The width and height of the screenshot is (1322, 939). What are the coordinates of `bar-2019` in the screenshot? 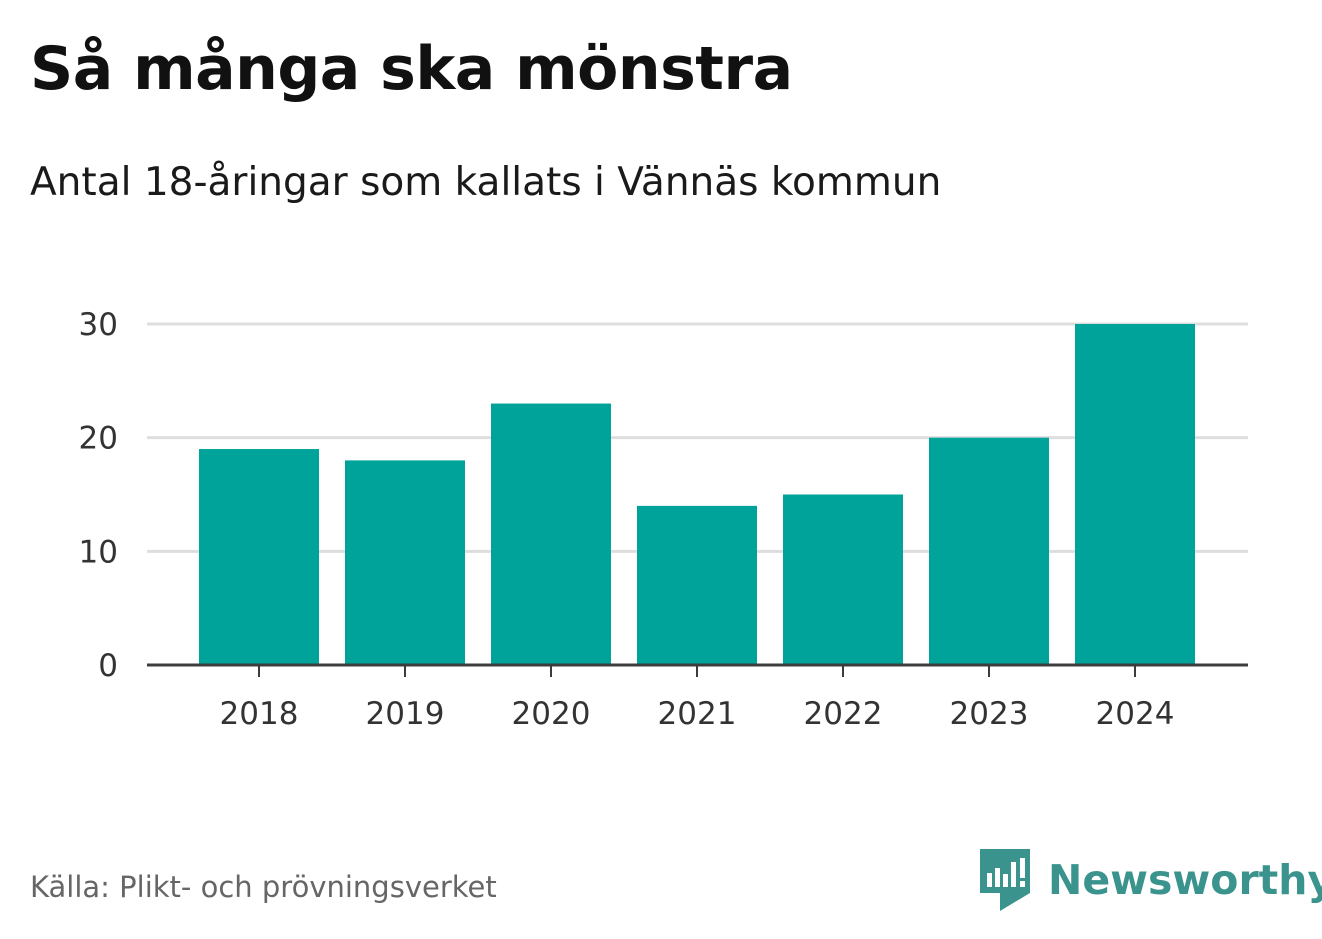 It's located at (405, 562).